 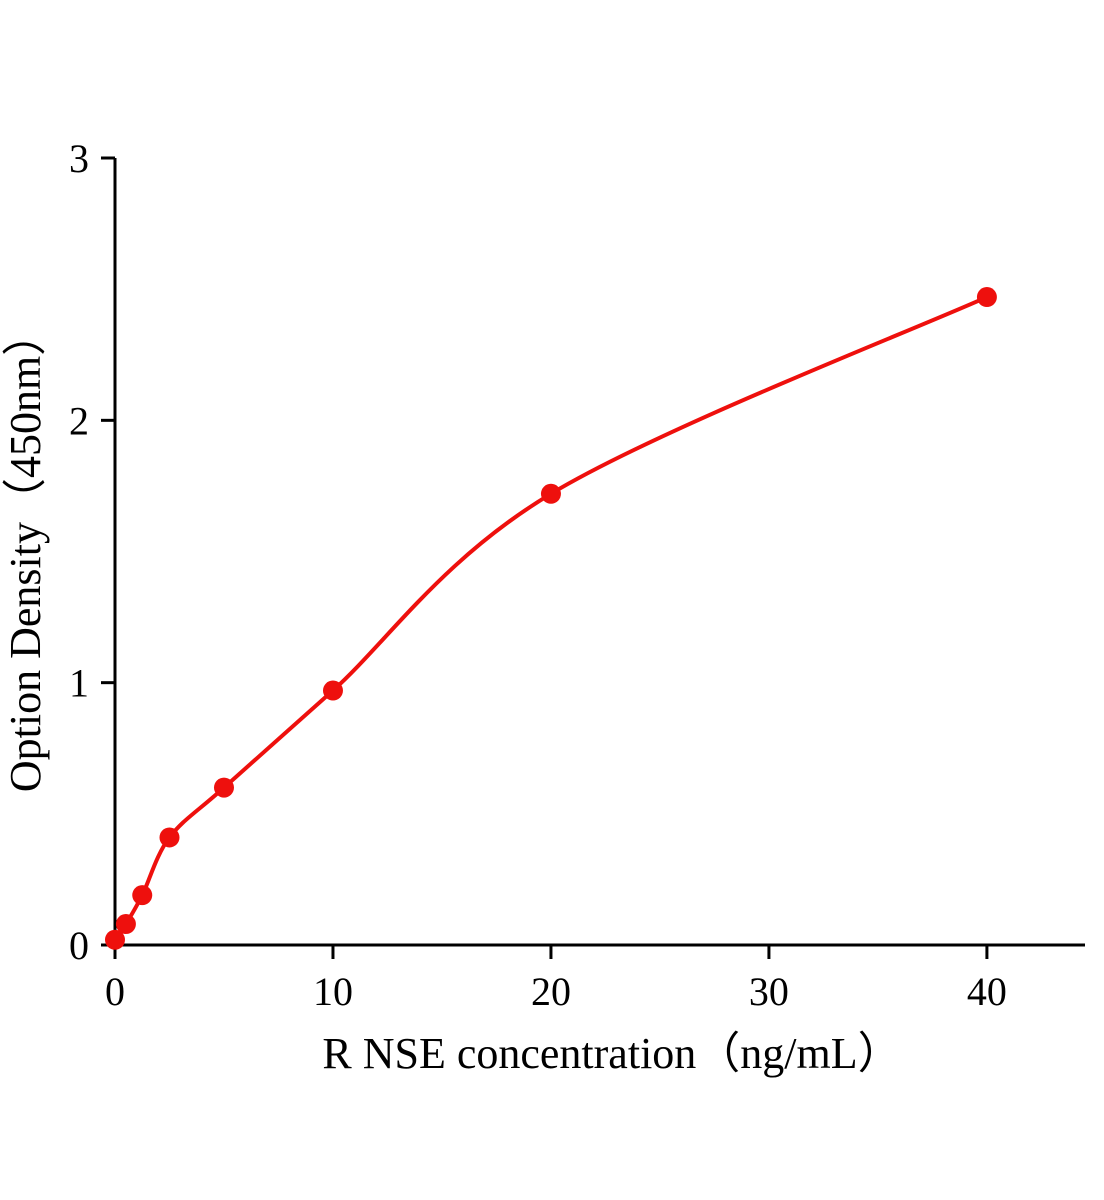 What do you see at coordinates (79, 158) in the screenshot?
I see `y-tick-label: 3` at bounding box center [79, 158].